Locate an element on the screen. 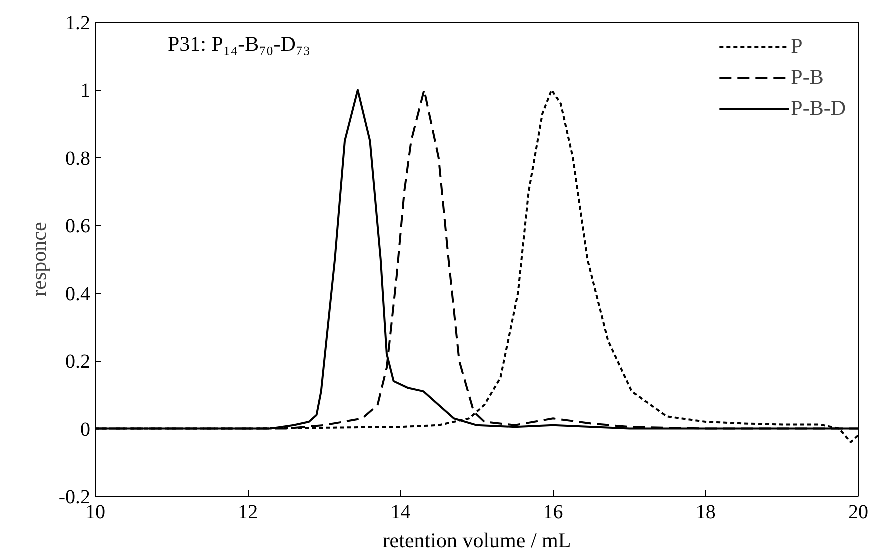 Image resolution: width=880 pixels, height=557 pixels. x-tick-label: 18 is located at coordinates (706, 513).